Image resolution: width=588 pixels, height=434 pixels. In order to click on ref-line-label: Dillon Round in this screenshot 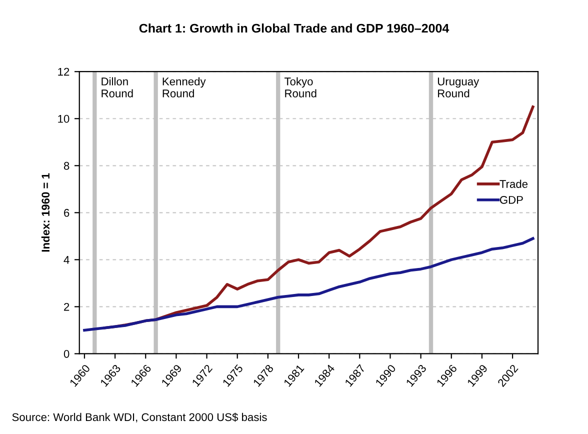, I will do `click(117, 87)`.